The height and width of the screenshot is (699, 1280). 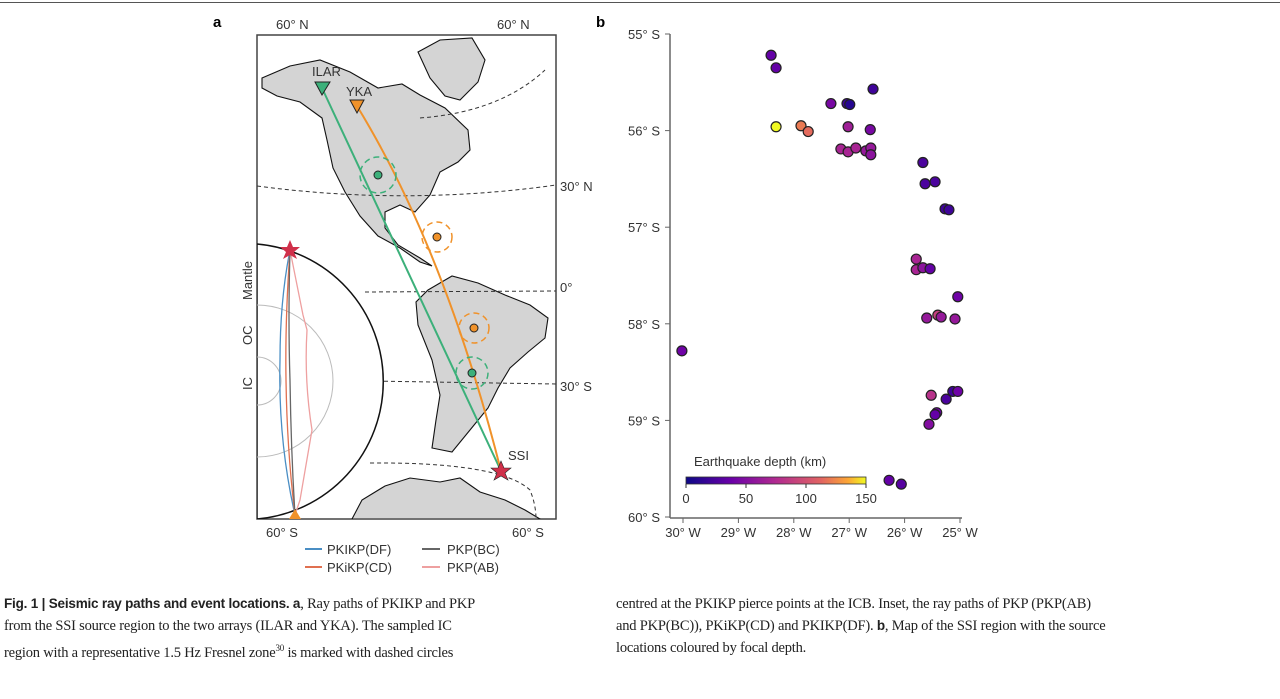 I want to click on inset-source-star-icon, so click(x=290, y=249).